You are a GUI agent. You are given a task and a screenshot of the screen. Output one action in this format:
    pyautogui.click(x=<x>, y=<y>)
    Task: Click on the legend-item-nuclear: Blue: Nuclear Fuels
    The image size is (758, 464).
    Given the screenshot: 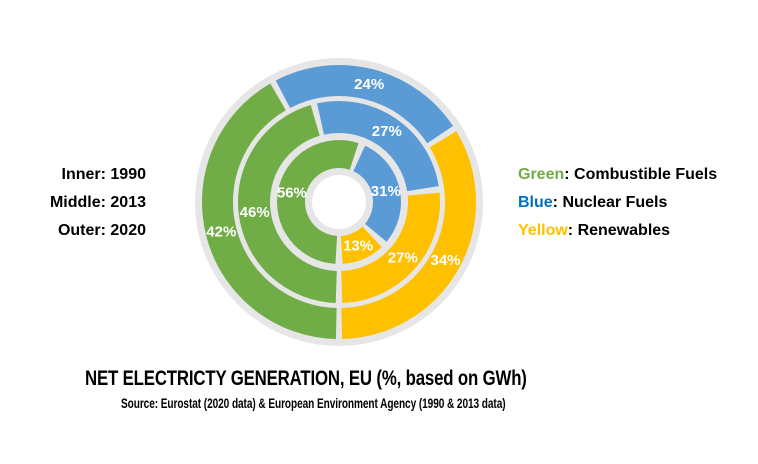 What is the action you would take?
    pyautogui.click(x=617, y=203)
    